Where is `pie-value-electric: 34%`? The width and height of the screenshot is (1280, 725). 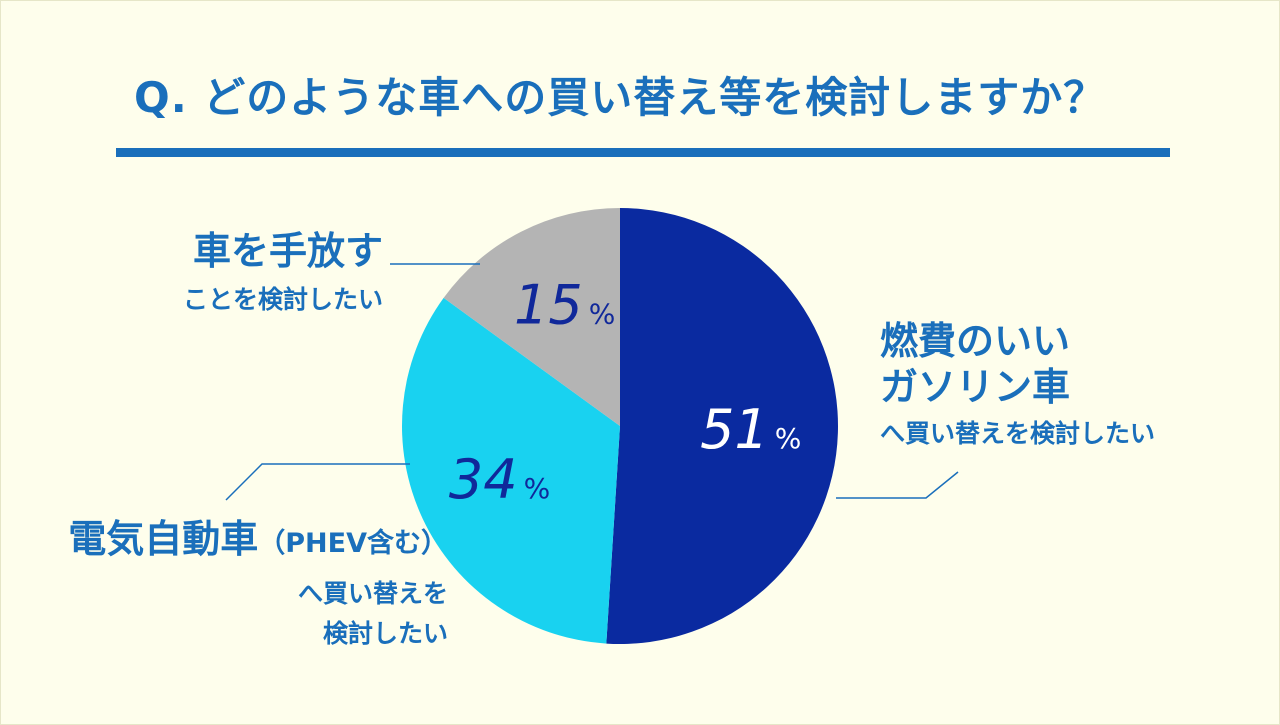
pie-value-electric: 34% is located at coordinates (499, 479).